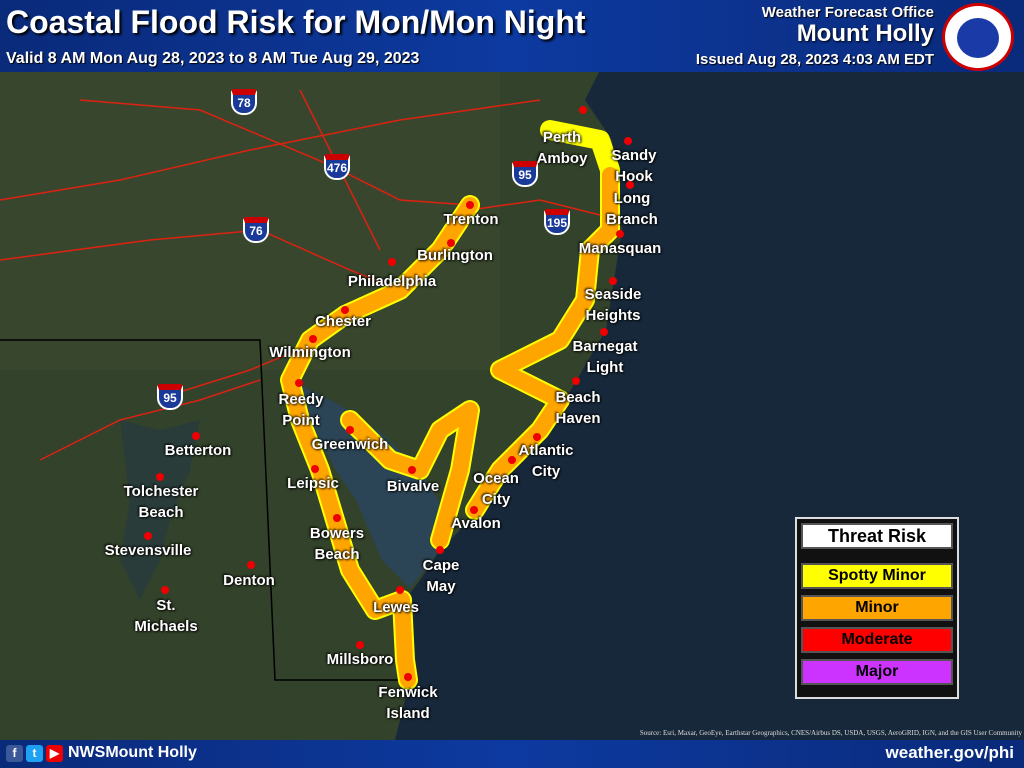  What do you see at coordinates (244, 102) in the screenshot?
I see `interstate-shield-icon: 78` at bounding box center [244, 102].